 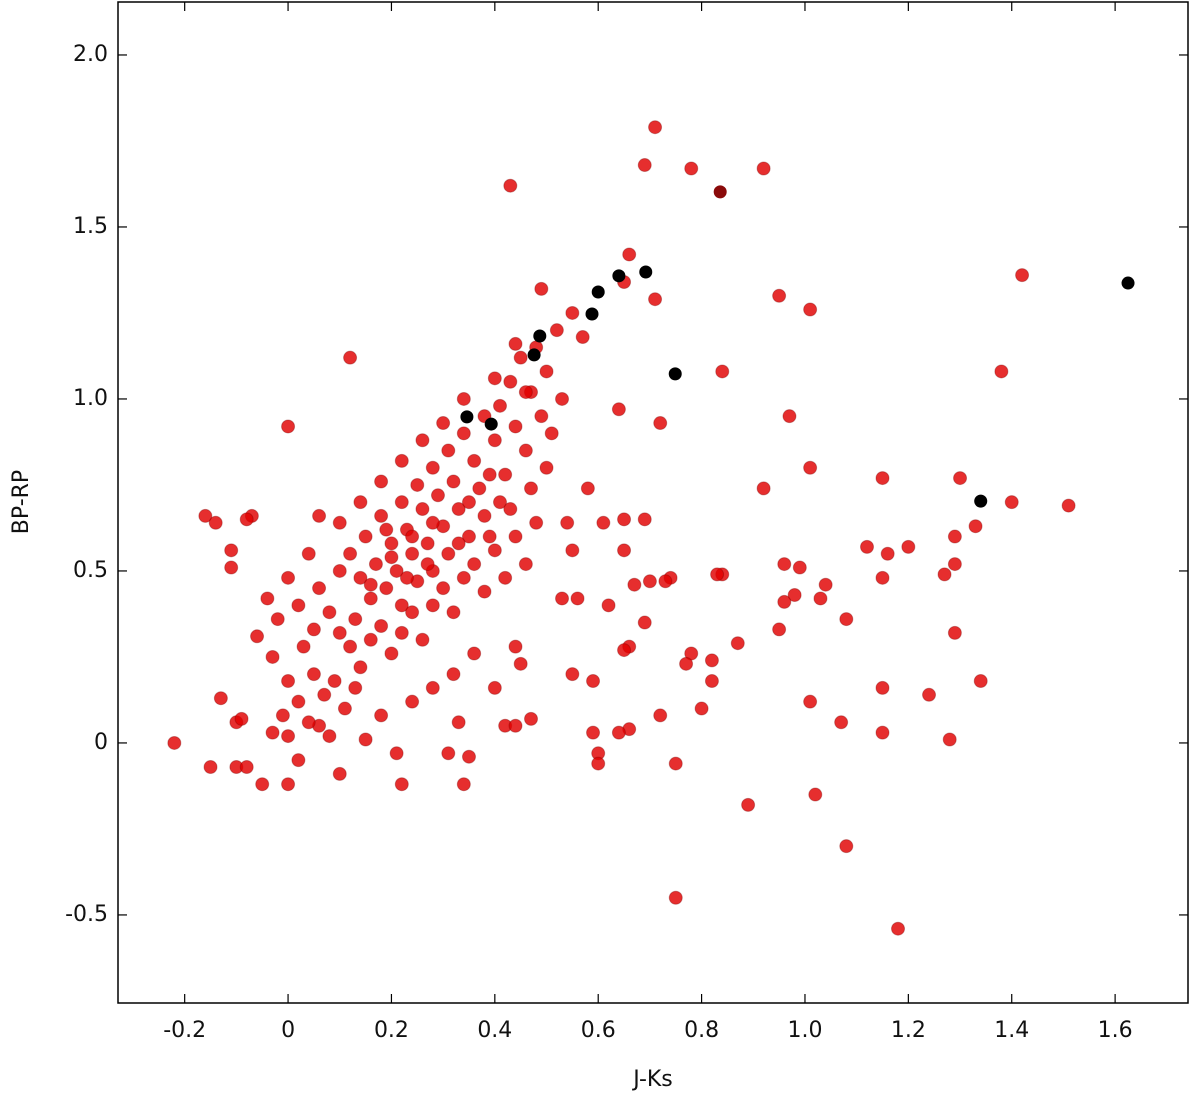 What do you see at coordinates (908, 1030) in the screenshot?
I see `x-tick-label: 1.2` at bounding box center [908, 1030].